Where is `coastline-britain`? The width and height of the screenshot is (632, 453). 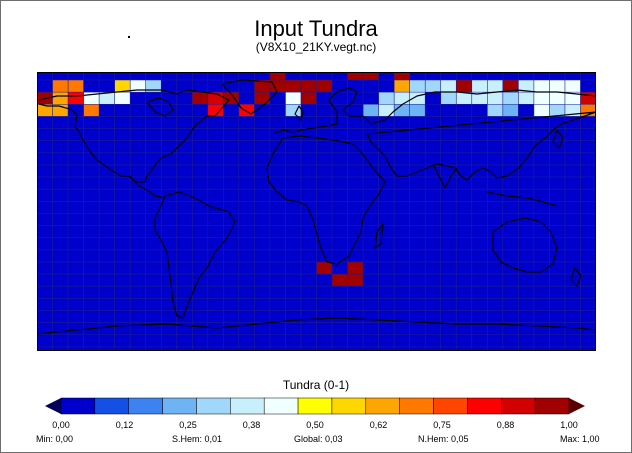
coastline-britain is located at coordinates (299, 113).